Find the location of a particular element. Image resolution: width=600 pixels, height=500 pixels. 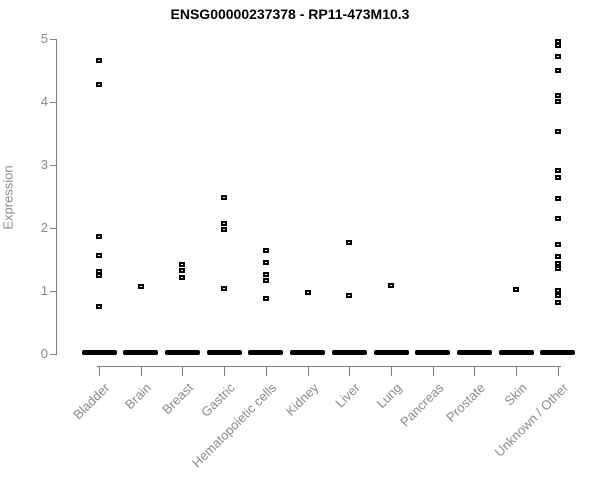

y-tick-label: 5 is located at coordinates (44, 38).